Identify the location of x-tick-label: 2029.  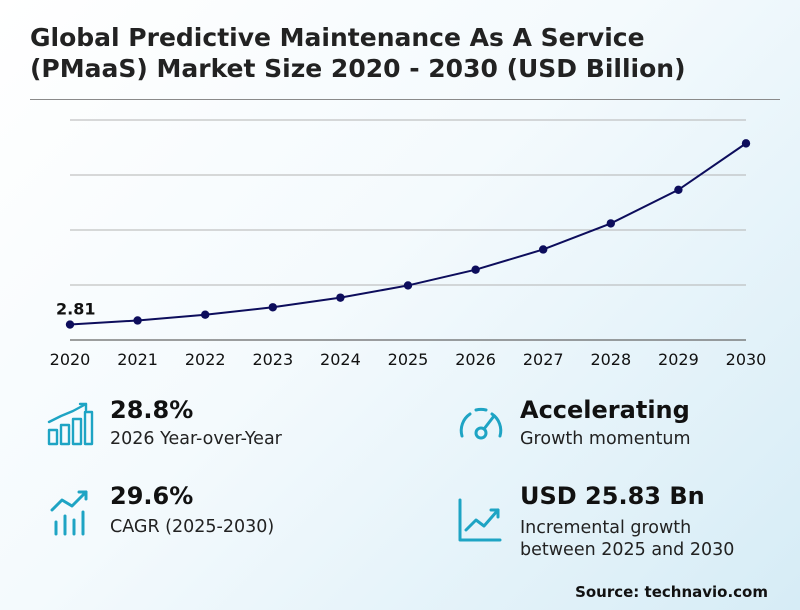
(678, 359).